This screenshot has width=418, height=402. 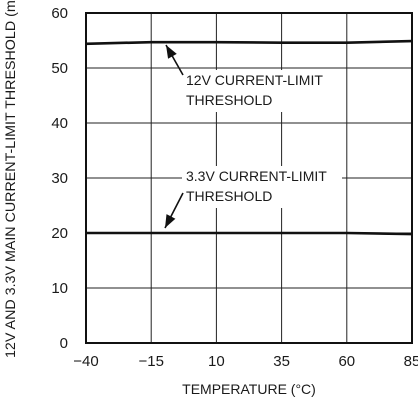 What do you see at coordinates (150, 361) in the screenshot?
I see `x-tick-label: −15` at bounding box center [150, 361].